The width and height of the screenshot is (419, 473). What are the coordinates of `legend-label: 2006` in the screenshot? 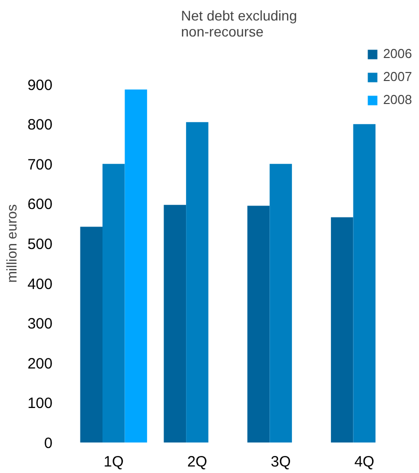 It's located at (397, 53).